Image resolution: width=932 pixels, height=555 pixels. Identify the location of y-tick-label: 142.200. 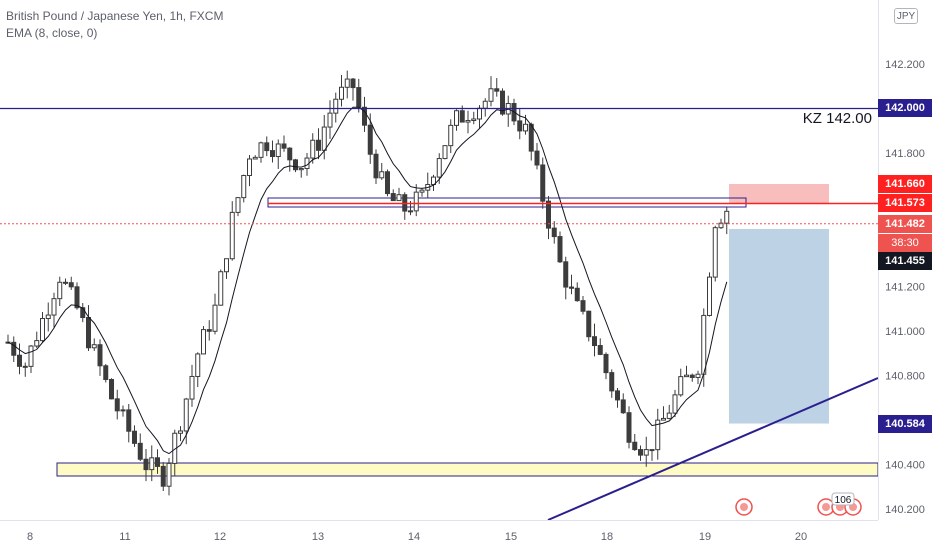
(905, 65).